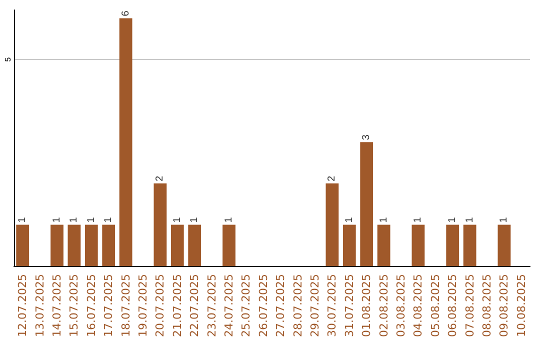  Describe the element at coordinates (487, 306) in the screenshot. I see `x-tick-label: 08.08.2025` at that location.